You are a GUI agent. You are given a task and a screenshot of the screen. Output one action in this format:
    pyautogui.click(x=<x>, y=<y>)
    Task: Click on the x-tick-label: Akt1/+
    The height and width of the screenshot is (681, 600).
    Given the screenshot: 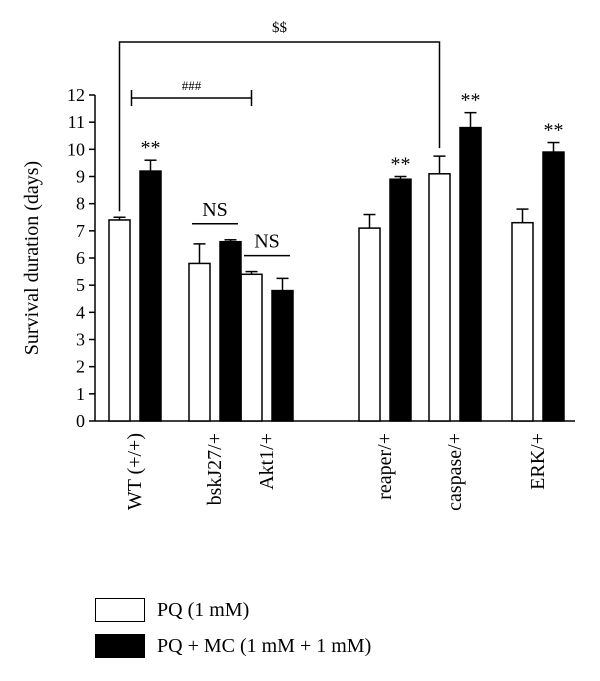 What is the action you would take?
    pyautogui.click(x=267, y=461)
    